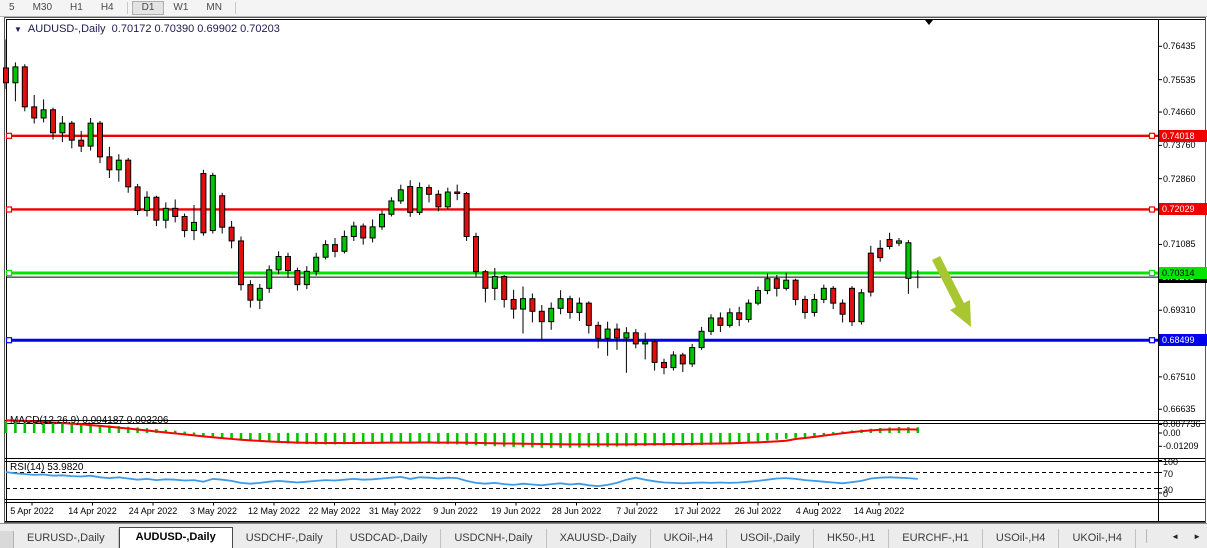 This screenshot has width=1207, height=548. I want to click on symbol-tab-eurchfh1: EURCHF-,H1, so click(936, 538).